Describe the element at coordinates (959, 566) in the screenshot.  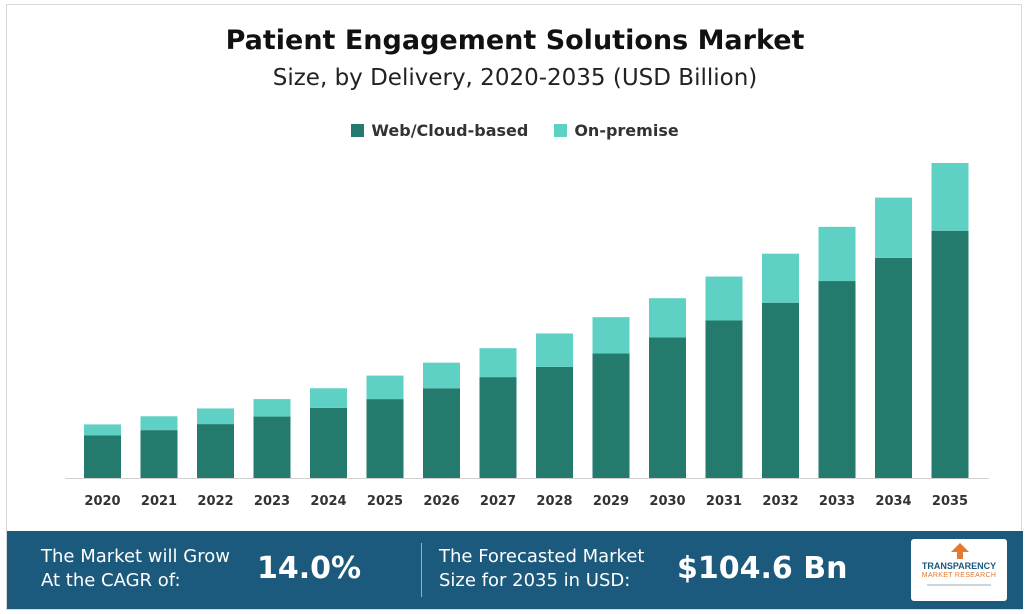
I see `logo-text-line1: TRANSPARENCY` at that location.